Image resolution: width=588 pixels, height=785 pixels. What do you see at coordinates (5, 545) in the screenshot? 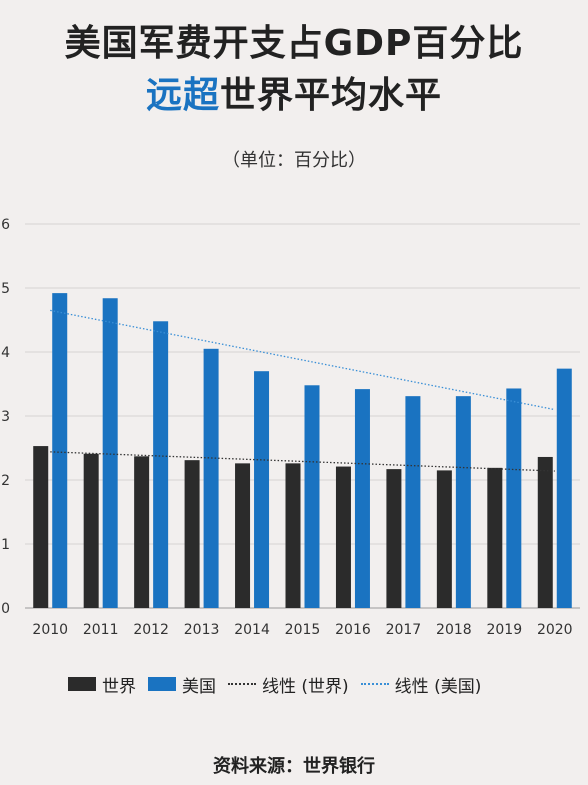
I see `y-tick-label: 1` at bounding box center [5, 545].